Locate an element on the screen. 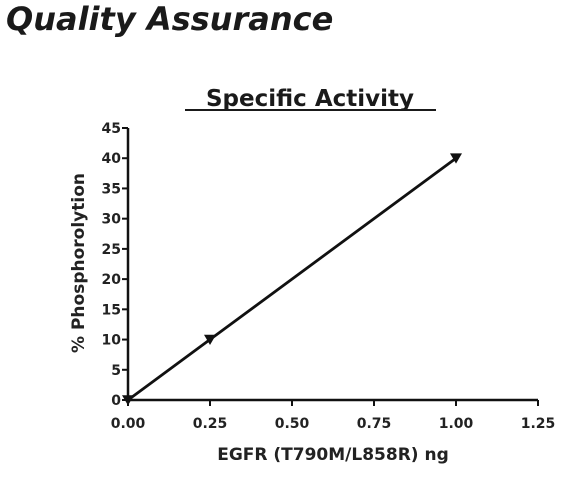 Image resolution: width=570 pixels, height=480 pixels. page-heading: Quality Assurance is located at coordinates (170, 19).